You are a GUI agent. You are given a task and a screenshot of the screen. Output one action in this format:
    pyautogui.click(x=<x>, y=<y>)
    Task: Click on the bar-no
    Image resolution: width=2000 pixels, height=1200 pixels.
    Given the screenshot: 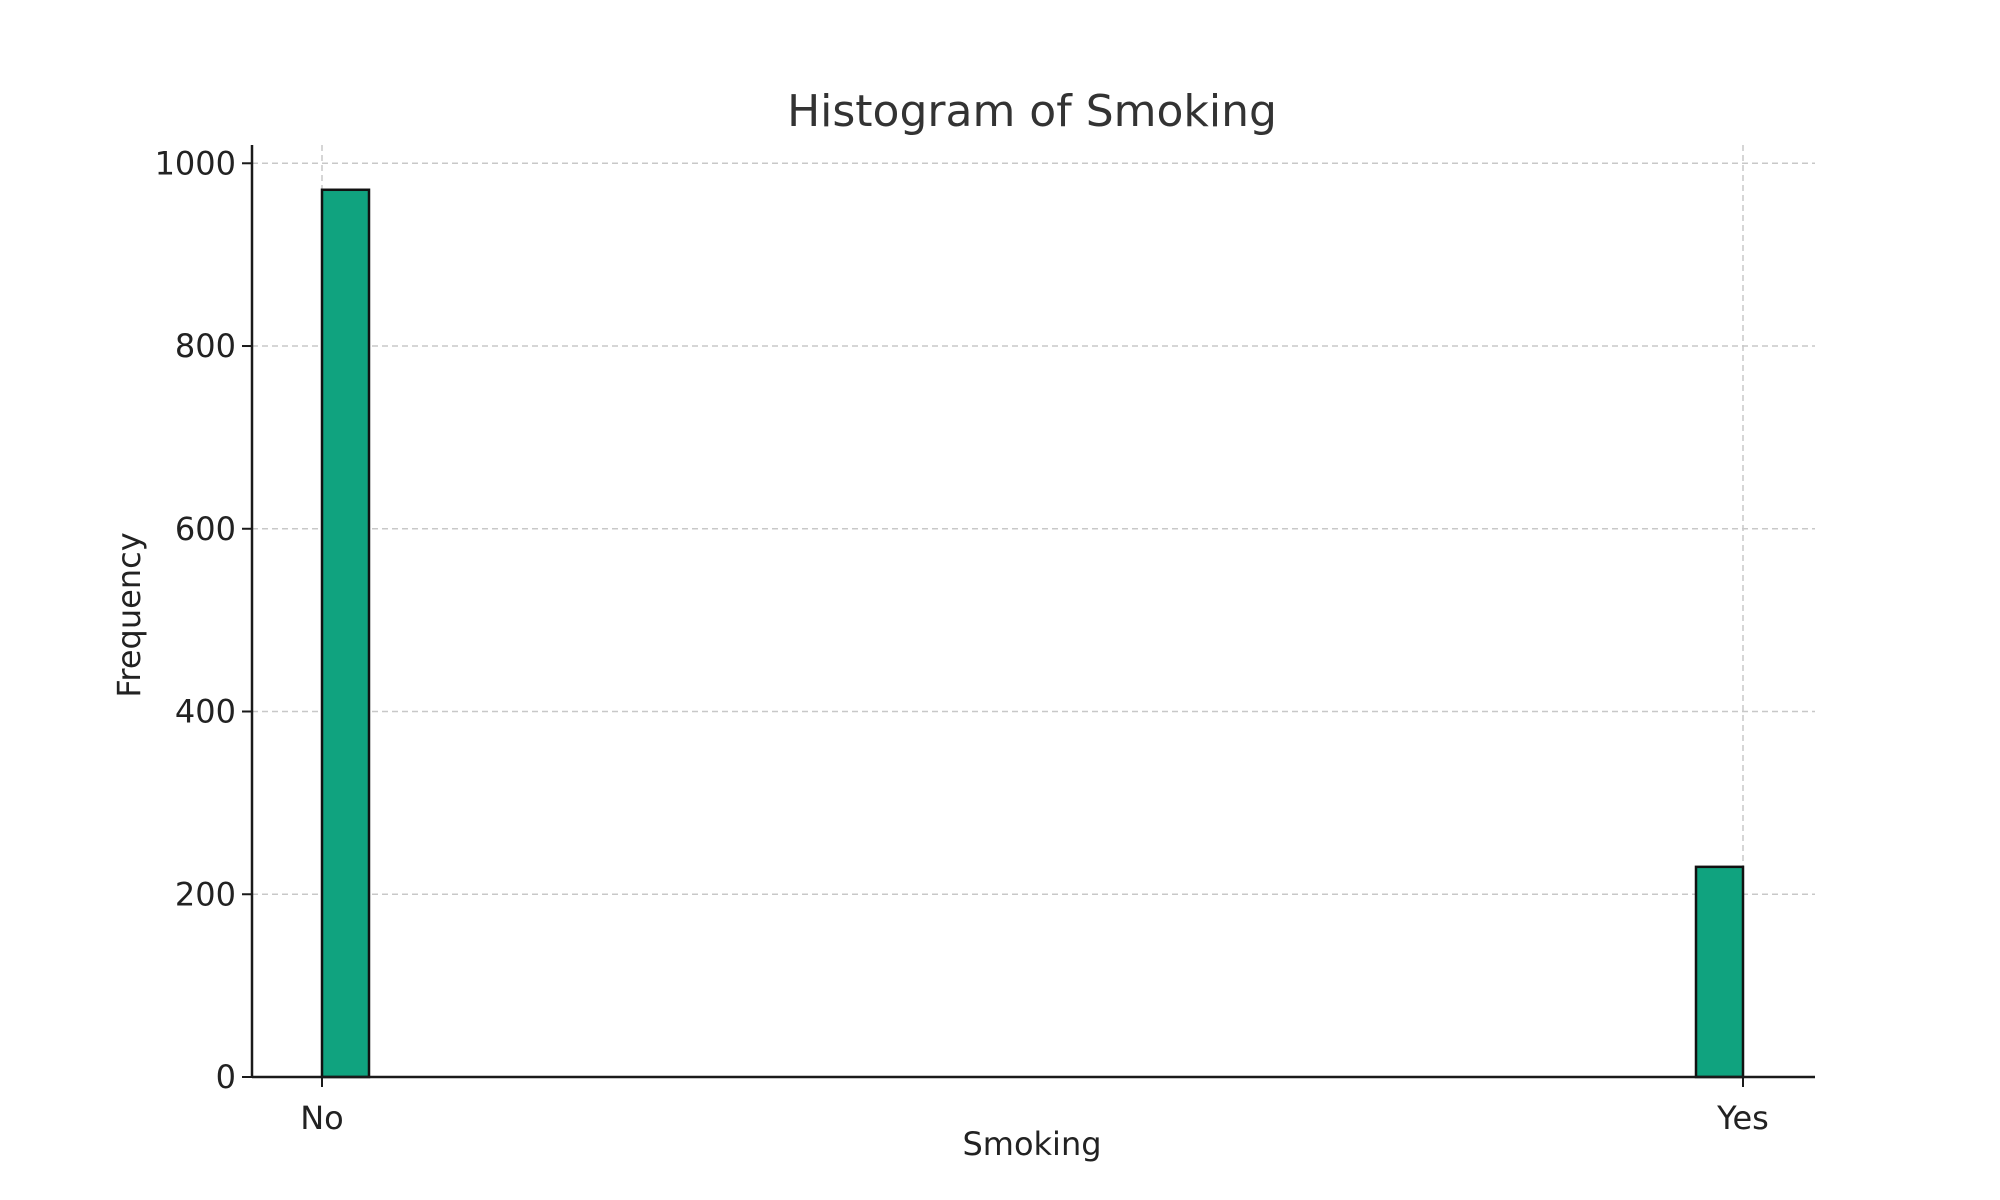 What is the action you would take?
    pyautogui.click(x=345, y=633)
    